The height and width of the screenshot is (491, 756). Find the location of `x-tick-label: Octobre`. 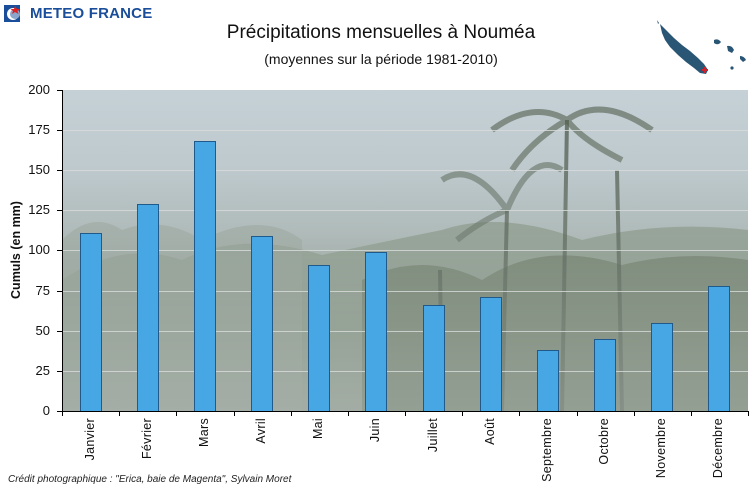

x-tick-label: Octobre is located at coordinates (604, 441).